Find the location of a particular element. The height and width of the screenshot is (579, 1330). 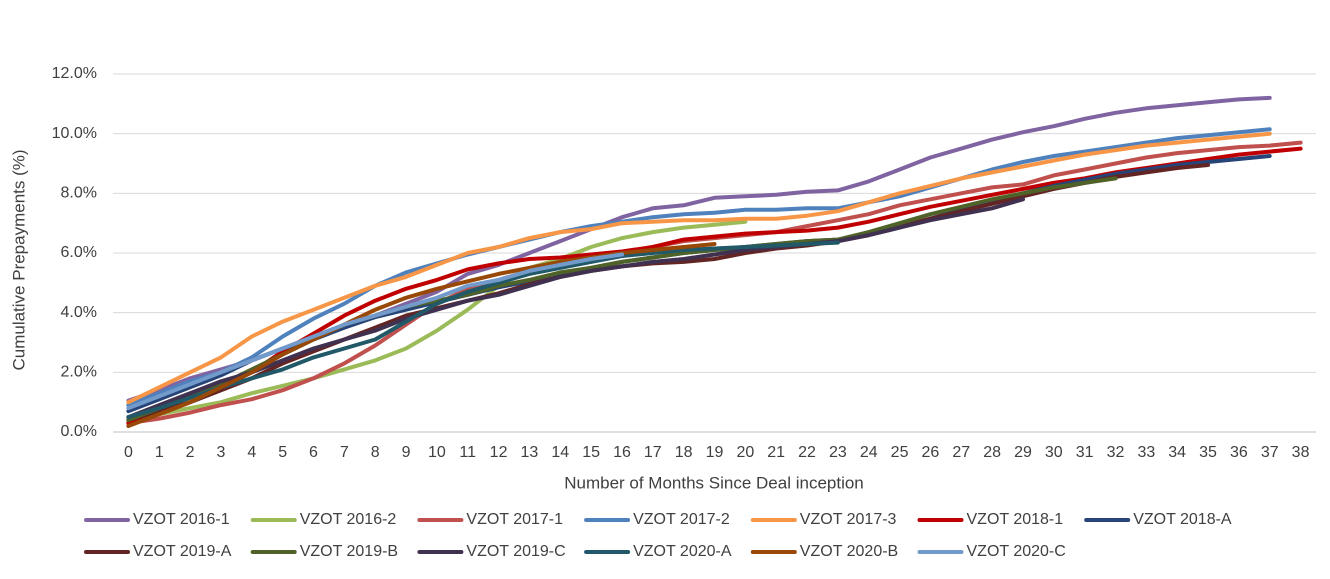

x-tick-label: 13 is located at coordinates (530, 452).